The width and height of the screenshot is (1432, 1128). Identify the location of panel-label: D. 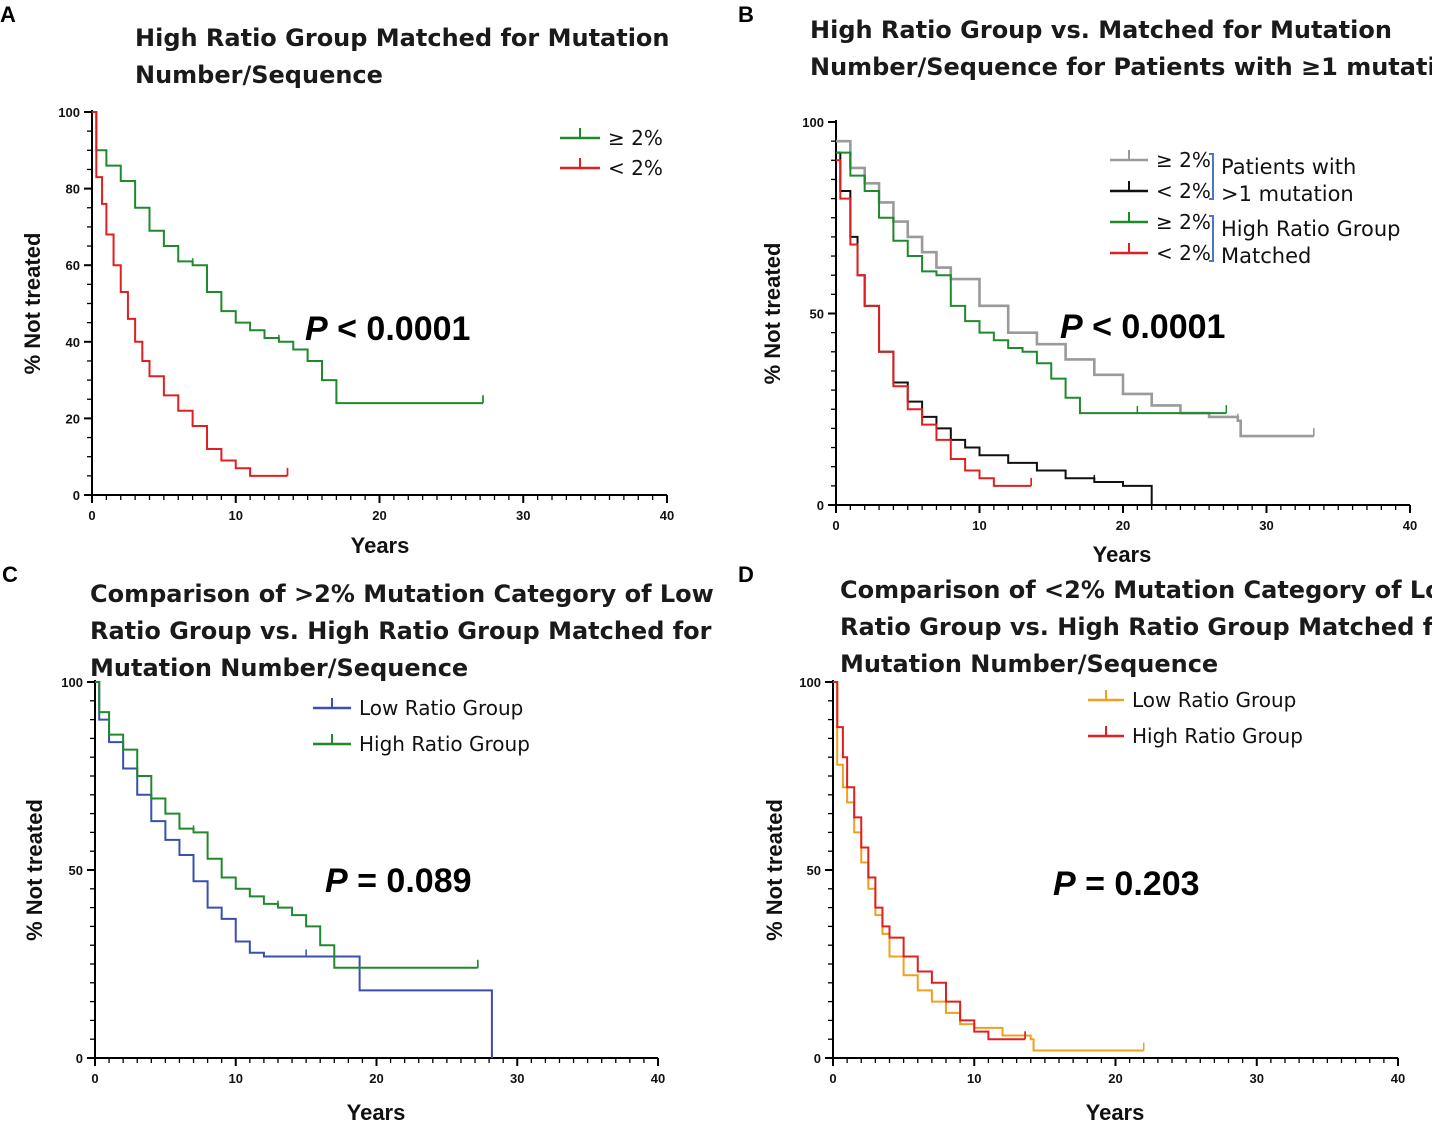
(746, 574).